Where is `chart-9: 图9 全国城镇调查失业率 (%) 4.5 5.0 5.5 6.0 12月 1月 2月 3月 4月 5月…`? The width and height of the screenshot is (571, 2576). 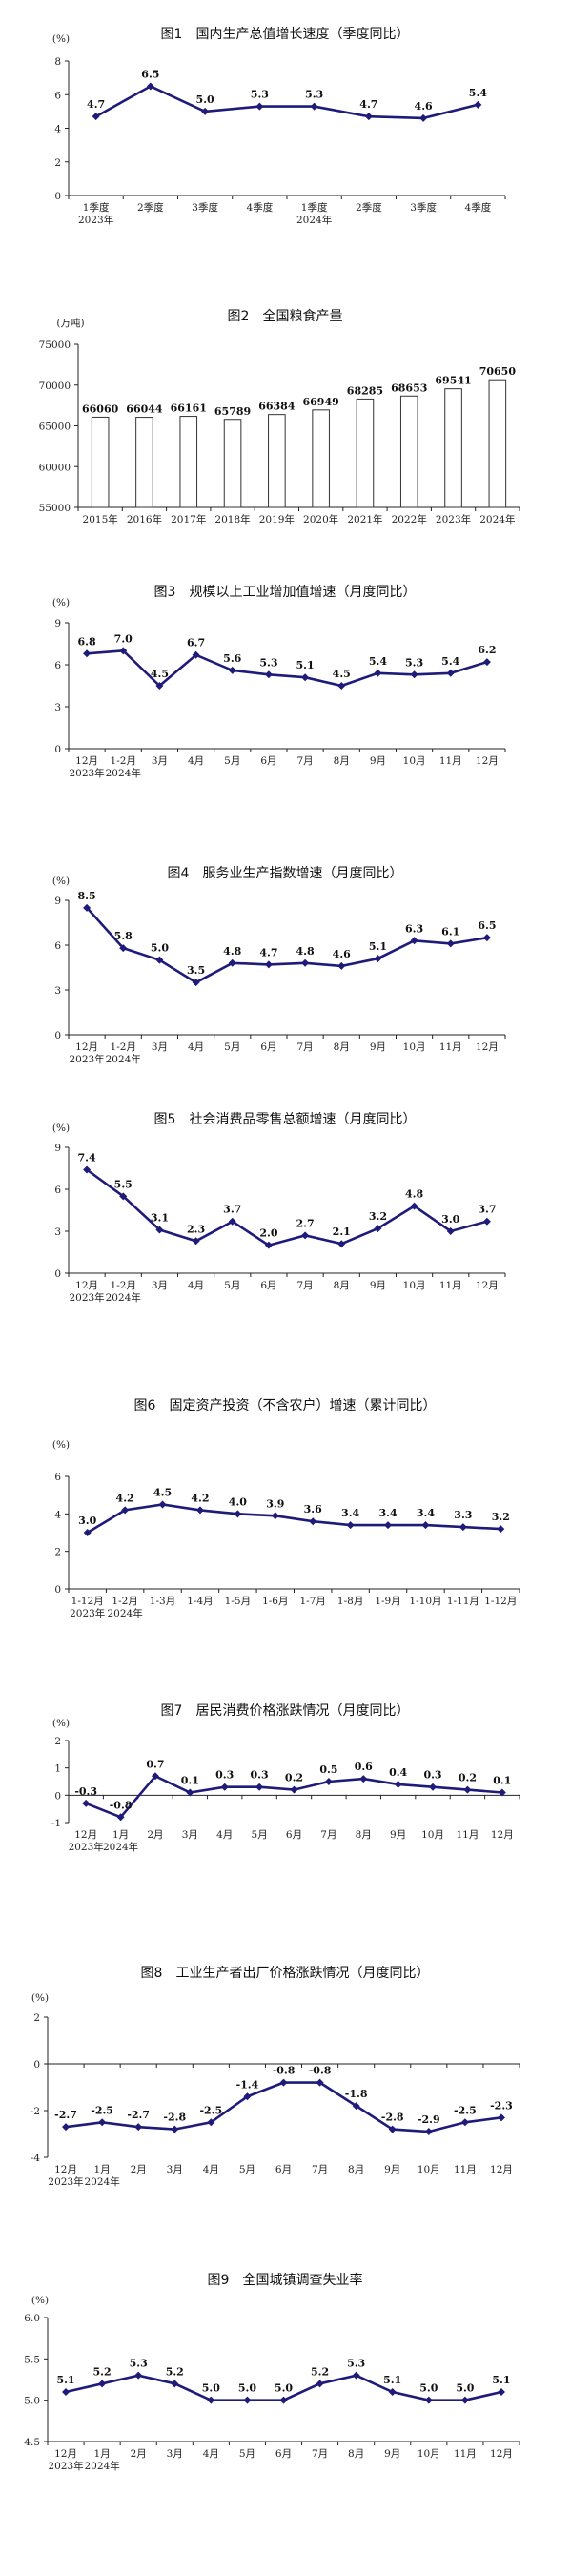 chart-9: 图9 全国城镇调查失业率 (%) 4.5 5.0 5.5 6.0 12月 1月 2月 3月 4月 5月… is located at coordinates (272, 2372).